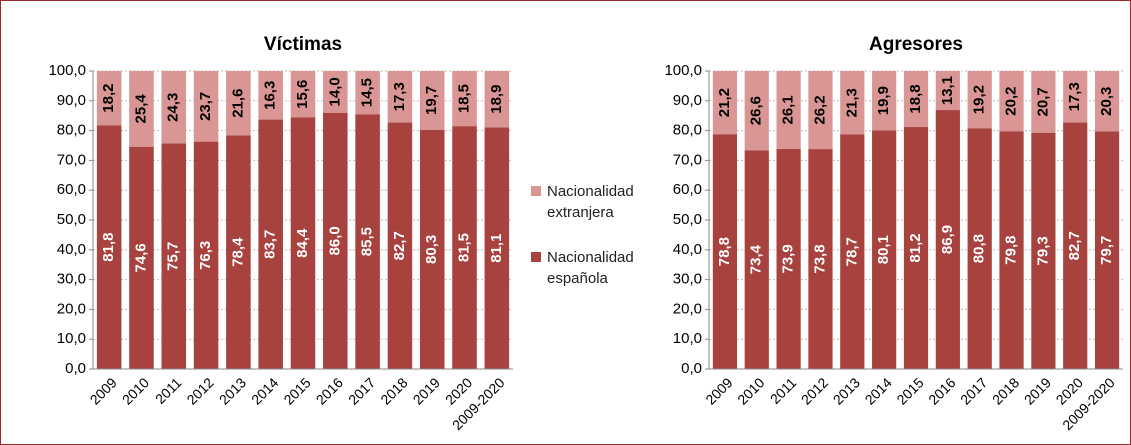  I want to click on data-label: 14,0, so click(334, 91).